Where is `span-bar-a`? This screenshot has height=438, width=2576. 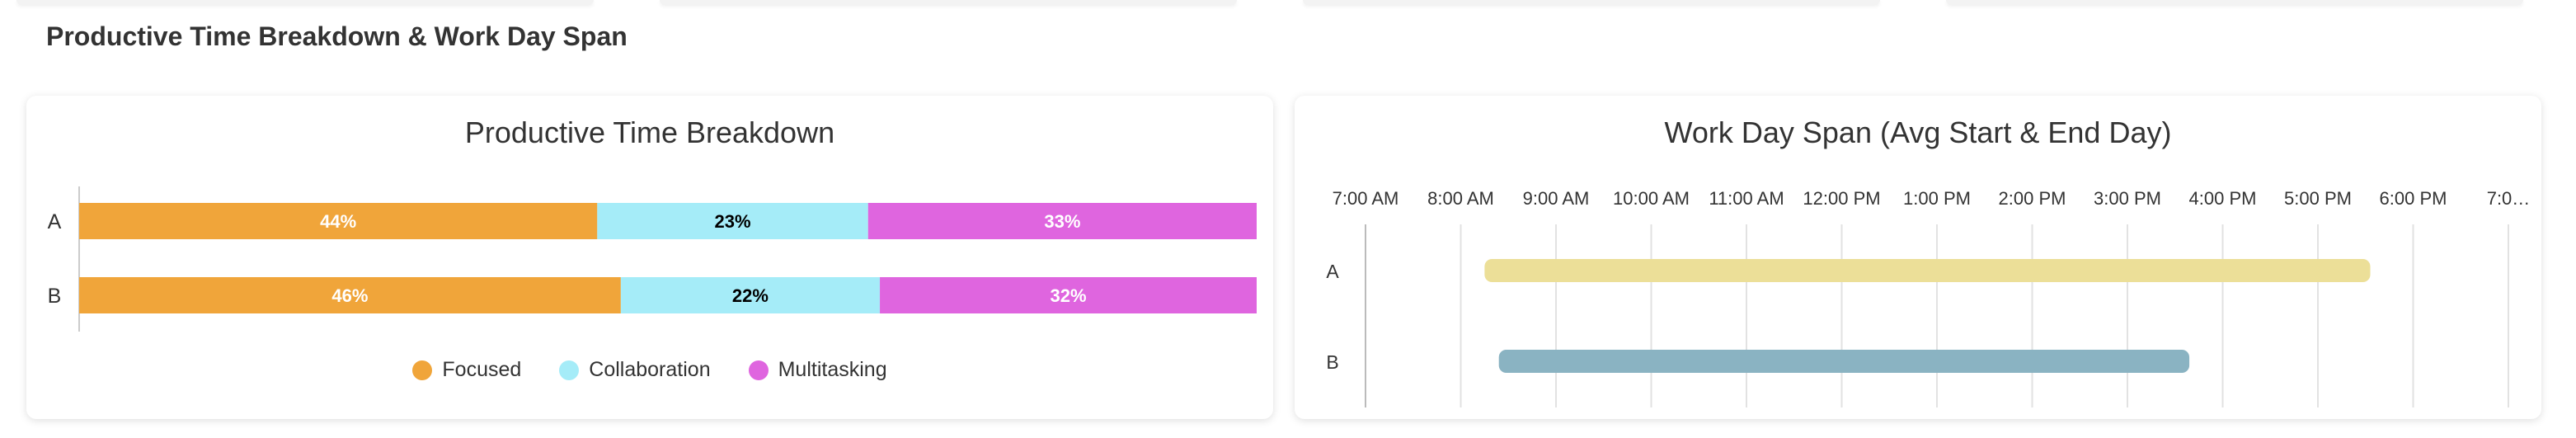 span-bar-a is located at coordinates (1927, 270).